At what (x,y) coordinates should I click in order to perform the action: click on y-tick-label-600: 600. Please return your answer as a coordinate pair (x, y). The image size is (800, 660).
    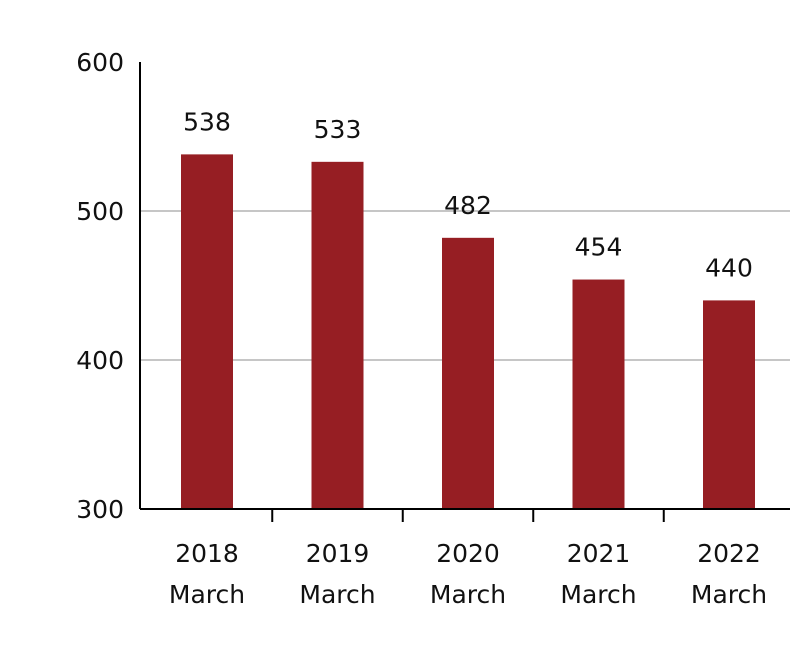
    Looking at the image, I should click on (100, 62).